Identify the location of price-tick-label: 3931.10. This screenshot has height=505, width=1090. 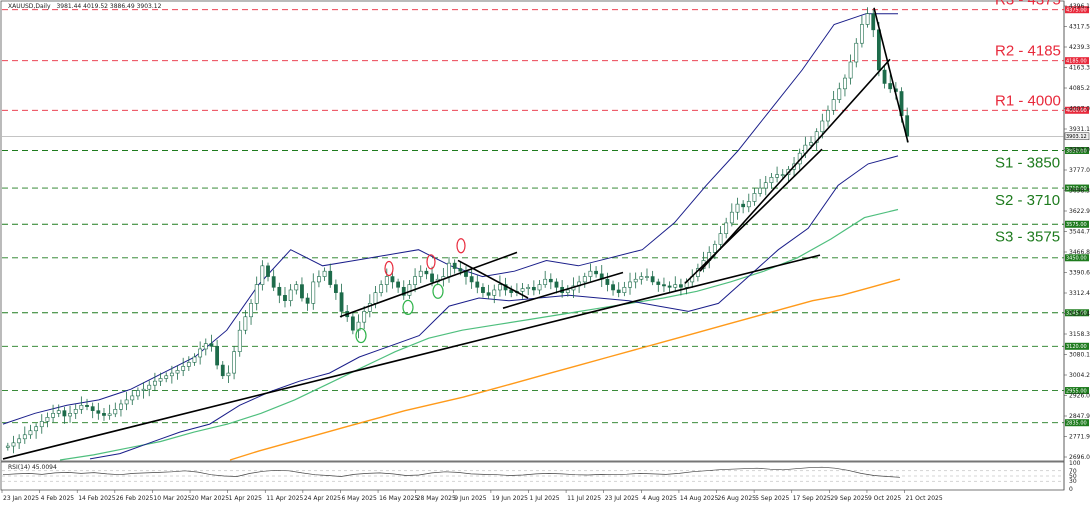
(1079, 129).